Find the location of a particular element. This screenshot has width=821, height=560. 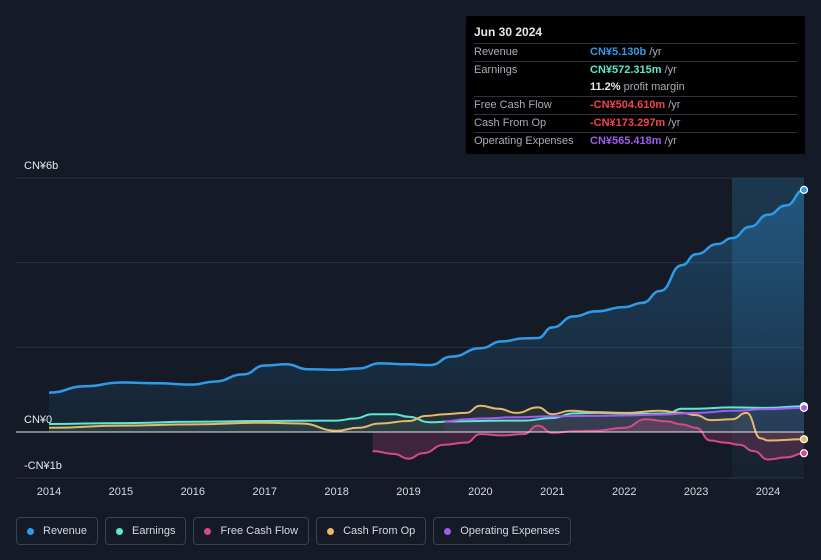

tooltip-row-revenue: Revenue CN¥5.130b /yr is located at coordinates (635, 52).